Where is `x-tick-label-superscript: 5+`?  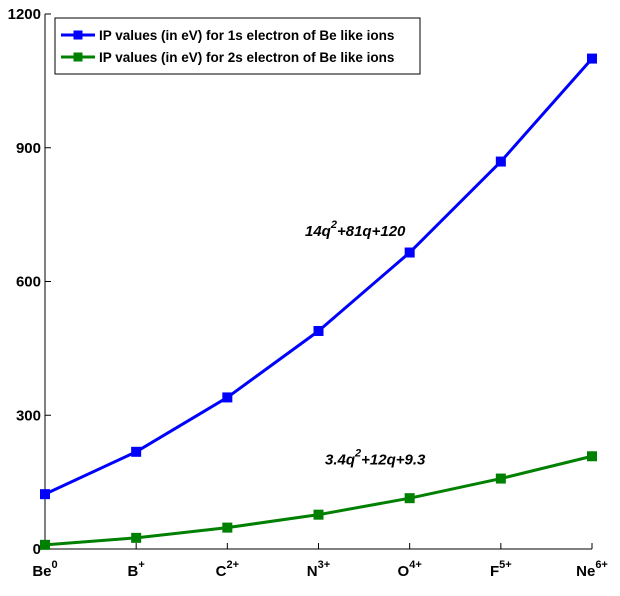 x-tick-label-superscript: 5+ is located at coordinates (505, 565).